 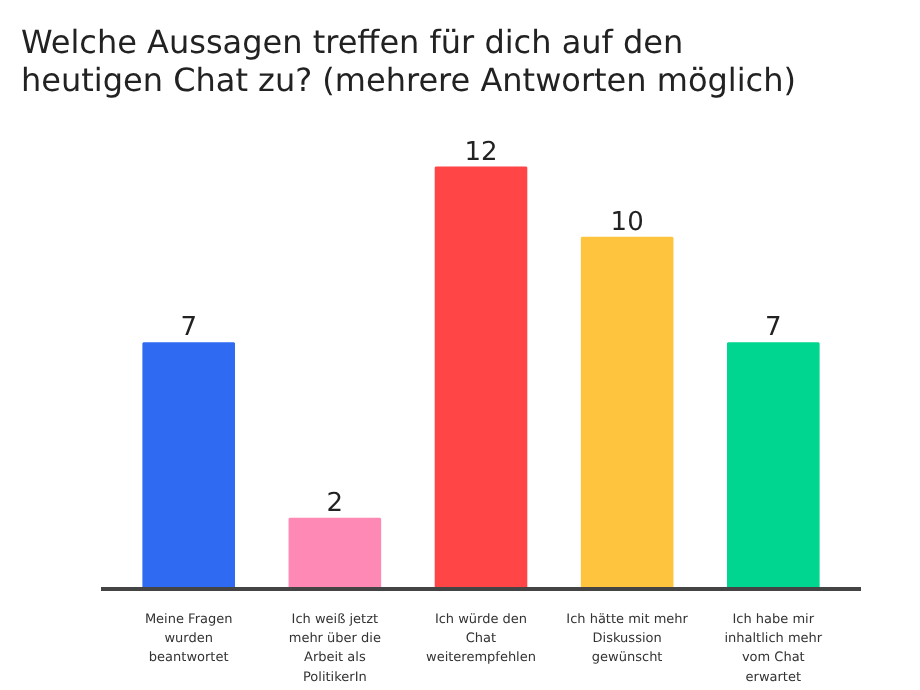 What do you see at coordinates (627, 222) in the screenshot?
I see `data-label: 10` at bounding box center [627, 222].